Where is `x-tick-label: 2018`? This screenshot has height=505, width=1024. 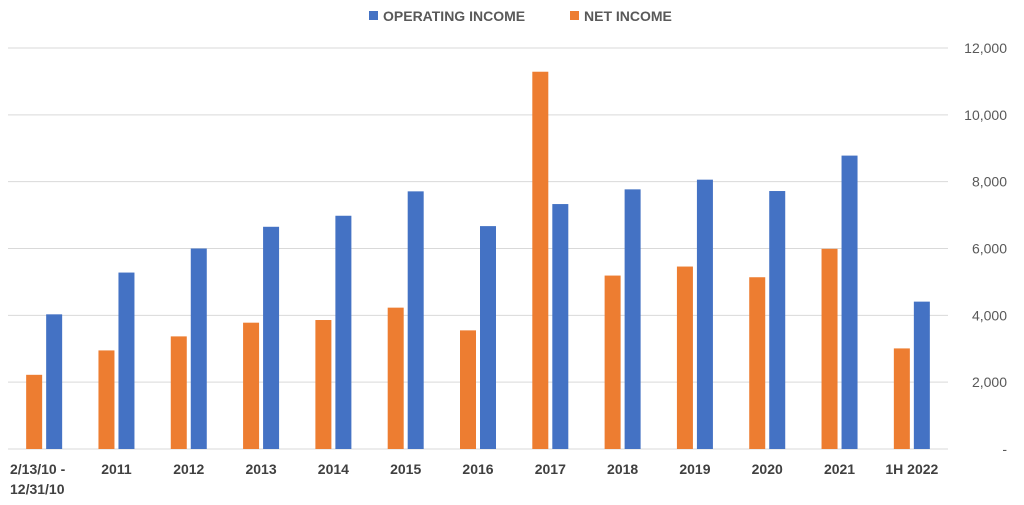
x-tick-label: 2018 is located at coordinates (622, 469).